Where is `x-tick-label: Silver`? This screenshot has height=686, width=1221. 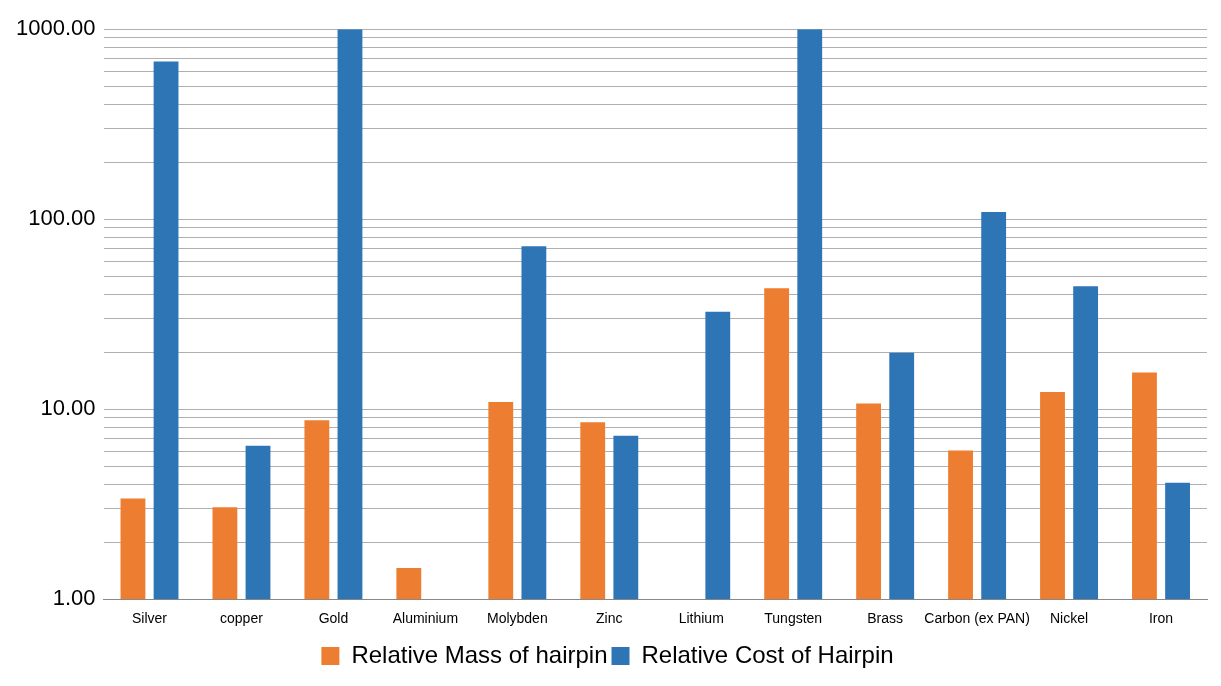 x-tick-label: Silver is located at coordinates (149, 618).